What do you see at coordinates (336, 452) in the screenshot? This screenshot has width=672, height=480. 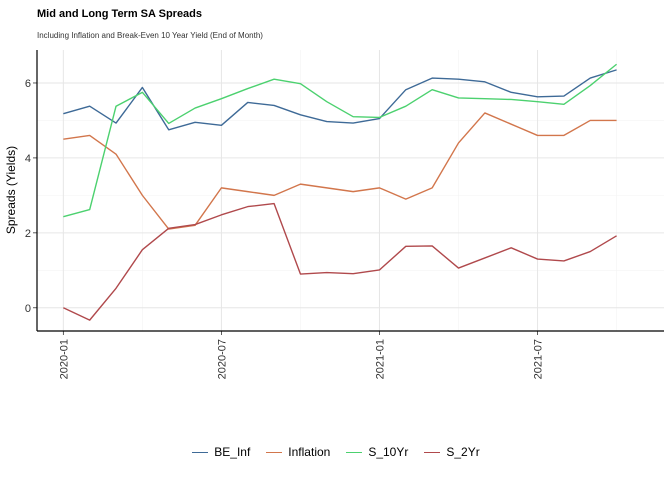 I see `legend: BE_Inf Inflation S_10Yr S_2Yr` at bounding box center [336, 452].